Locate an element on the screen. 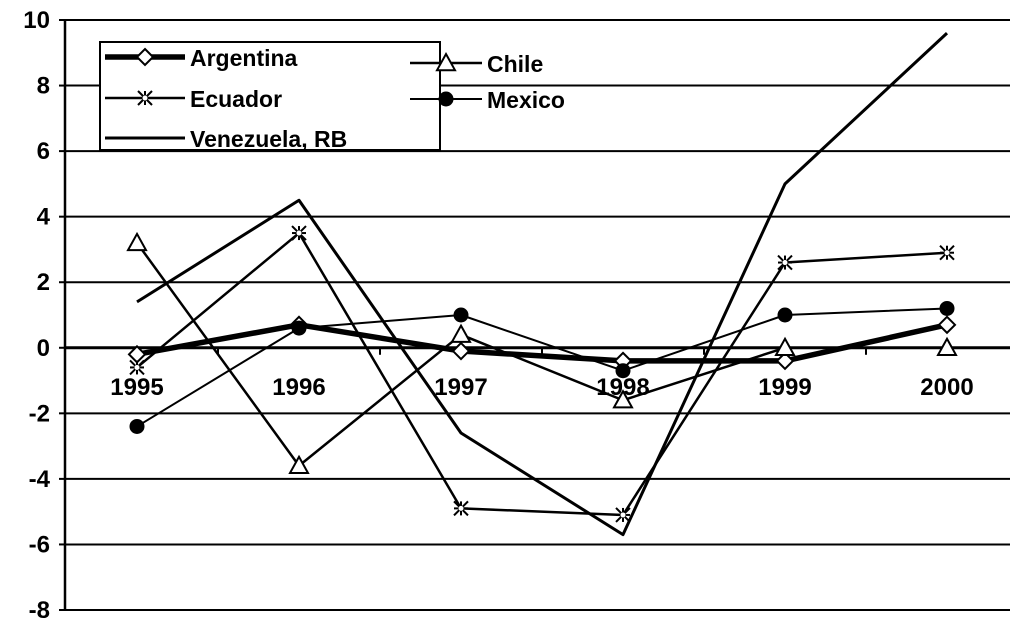  legend-marker-ecuador is located at coordinates (145, 98).